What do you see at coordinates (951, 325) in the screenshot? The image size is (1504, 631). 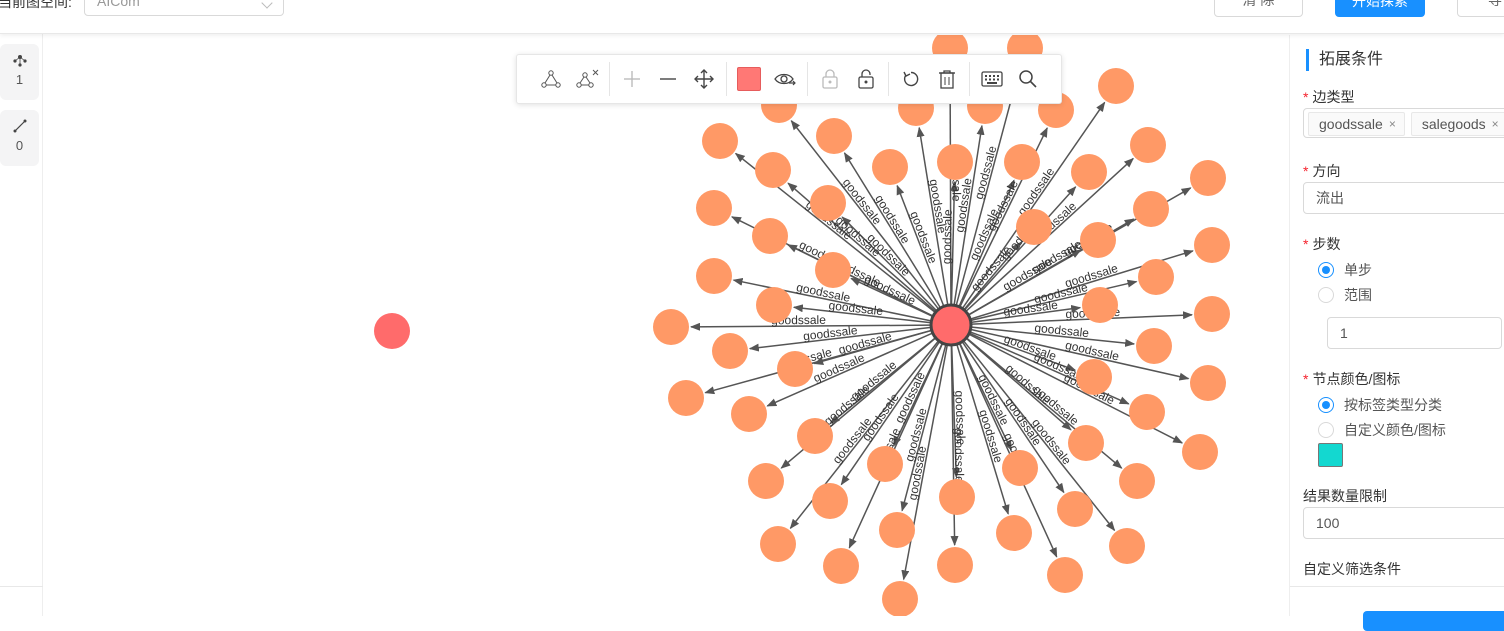 I see `center-node` at bounding box center [951, 325].